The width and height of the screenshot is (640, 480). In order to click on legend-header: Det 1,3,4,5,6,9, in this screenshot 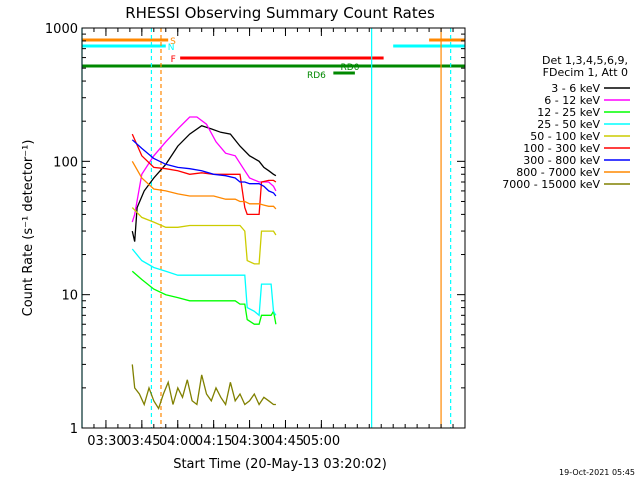, I will do `click(585, 60)`.